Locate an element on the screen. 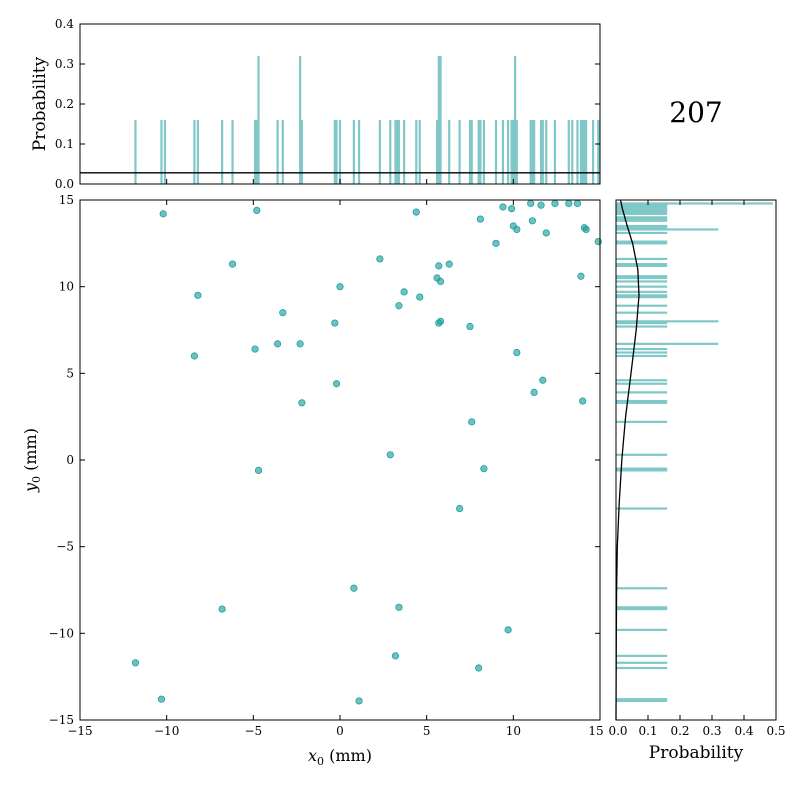 The width and height of the screenshot is (800, 800). scatter-x-tick-label: 5 is located at coordinates (427, 731).